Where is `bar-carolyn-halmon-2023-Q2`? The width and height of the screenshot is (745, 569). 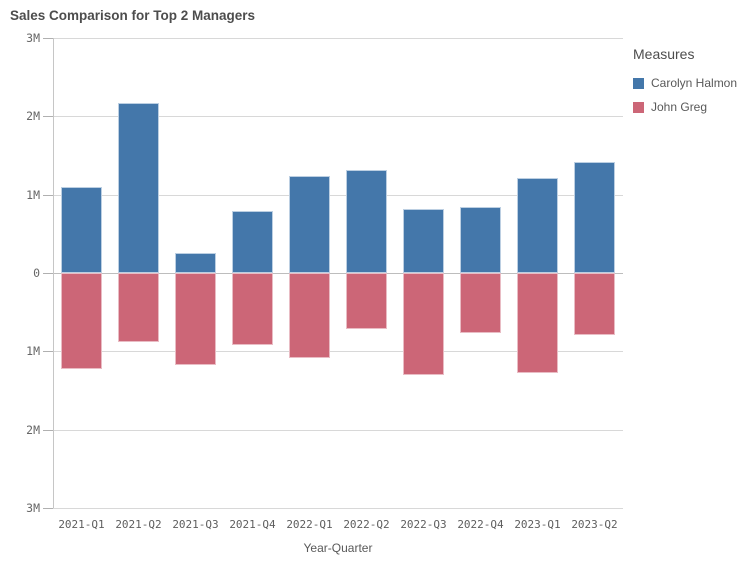
bar-carolyn-halmon-2023-Q2 is located at coordinates (594, 217).